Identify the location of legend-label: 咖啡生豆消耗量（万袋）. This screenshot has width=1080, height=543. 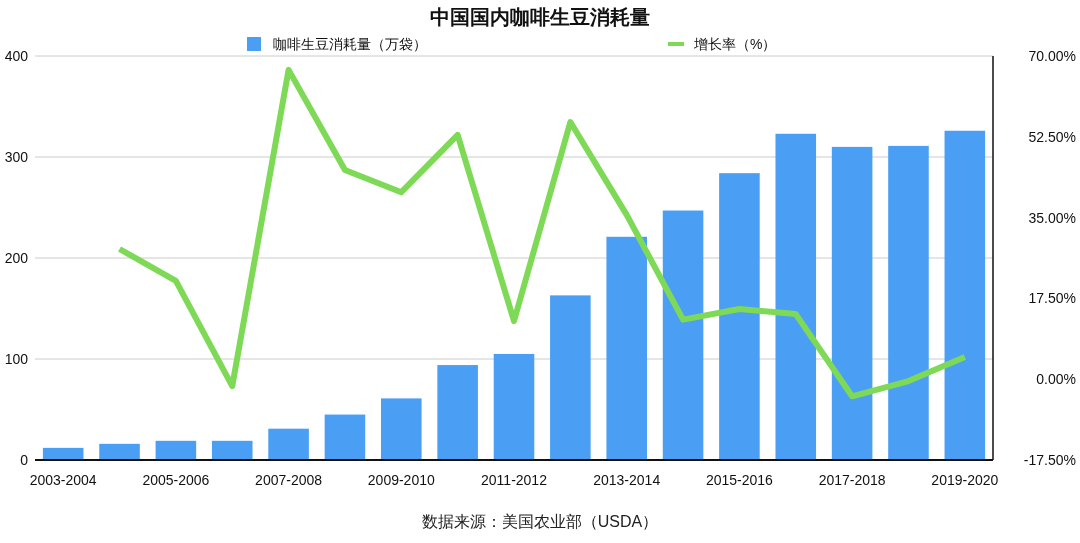
(350, 44).